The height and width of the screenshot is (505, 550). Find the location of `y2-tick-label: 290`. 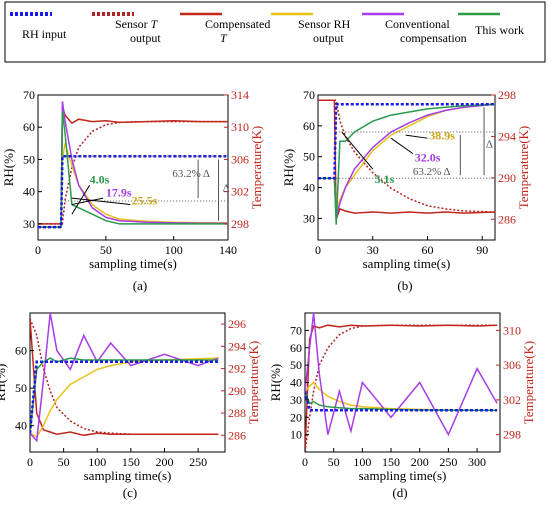

y2-tick-label: 290 is located at coordinates (507, 178).